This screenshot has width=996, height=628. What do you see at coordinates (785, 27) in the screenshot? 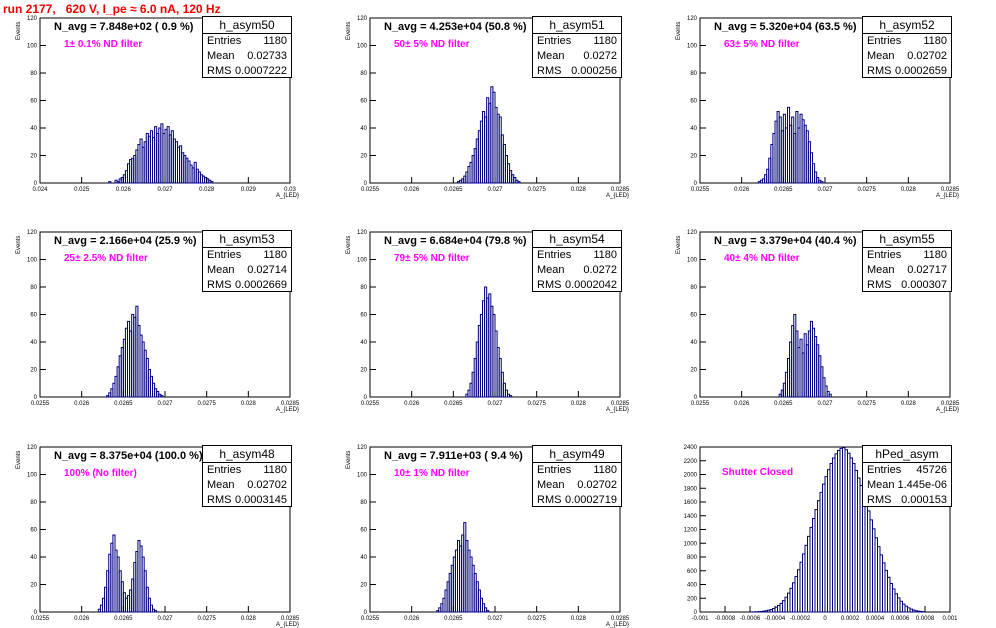
I see `navg-label: N_avg = 5.320e+04 (63.5 %)` at bounding box center [785, 27].